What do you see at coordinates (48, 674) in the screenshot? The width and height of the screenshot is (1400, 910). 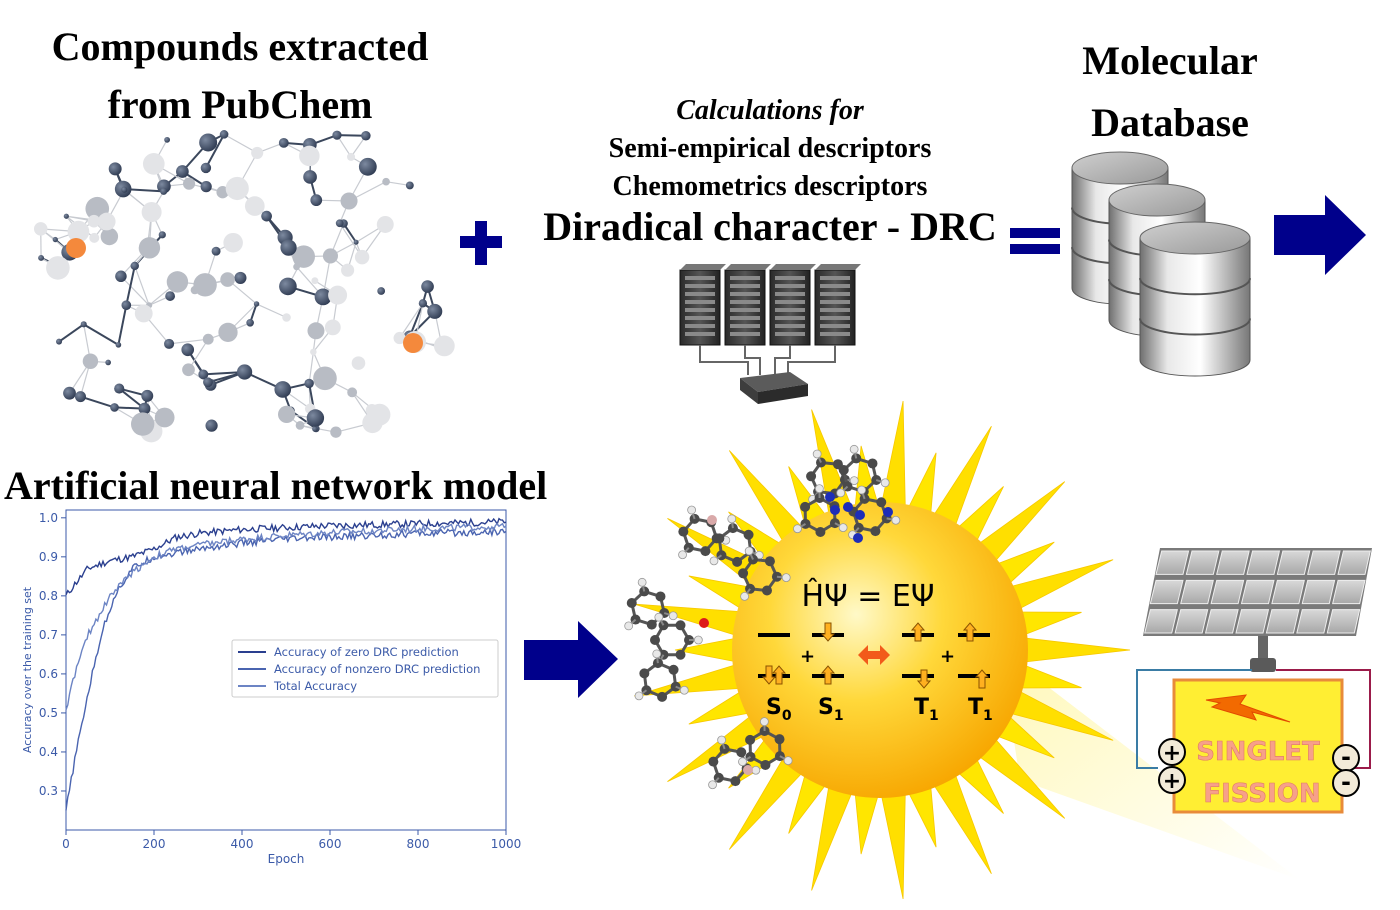 I see `y-tick-label: 0.6` at bounding box center [48, 674].